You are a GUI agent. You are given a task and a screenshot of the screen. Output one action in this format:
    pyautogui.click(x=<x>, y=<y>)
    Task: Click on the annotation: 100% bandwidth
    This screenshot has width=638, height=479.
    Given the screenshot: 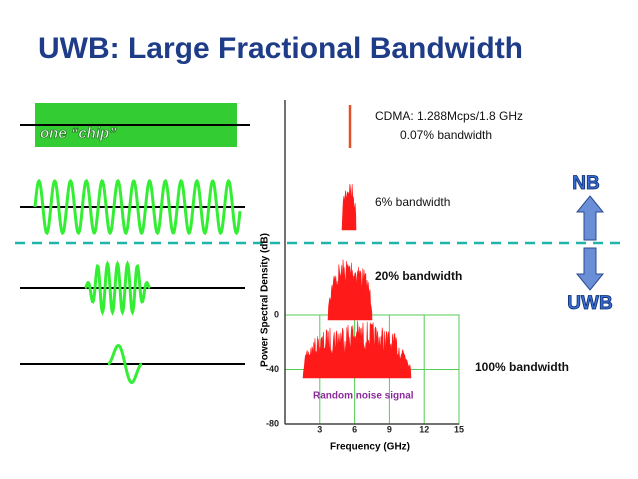 What is the action you would take?
    pyautogui.click(x=522, y=367)
    